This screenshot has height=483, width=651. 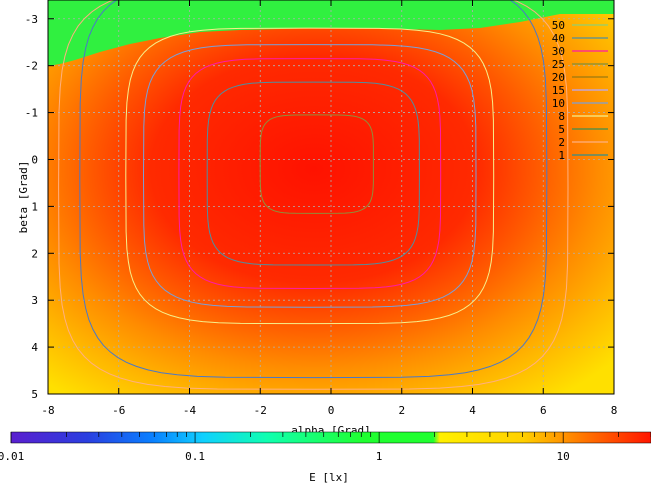 What do you see at coordinates (190, 410) in the screenshot?
I see `x-tick-label: -4` at bounding box center [190, 410].